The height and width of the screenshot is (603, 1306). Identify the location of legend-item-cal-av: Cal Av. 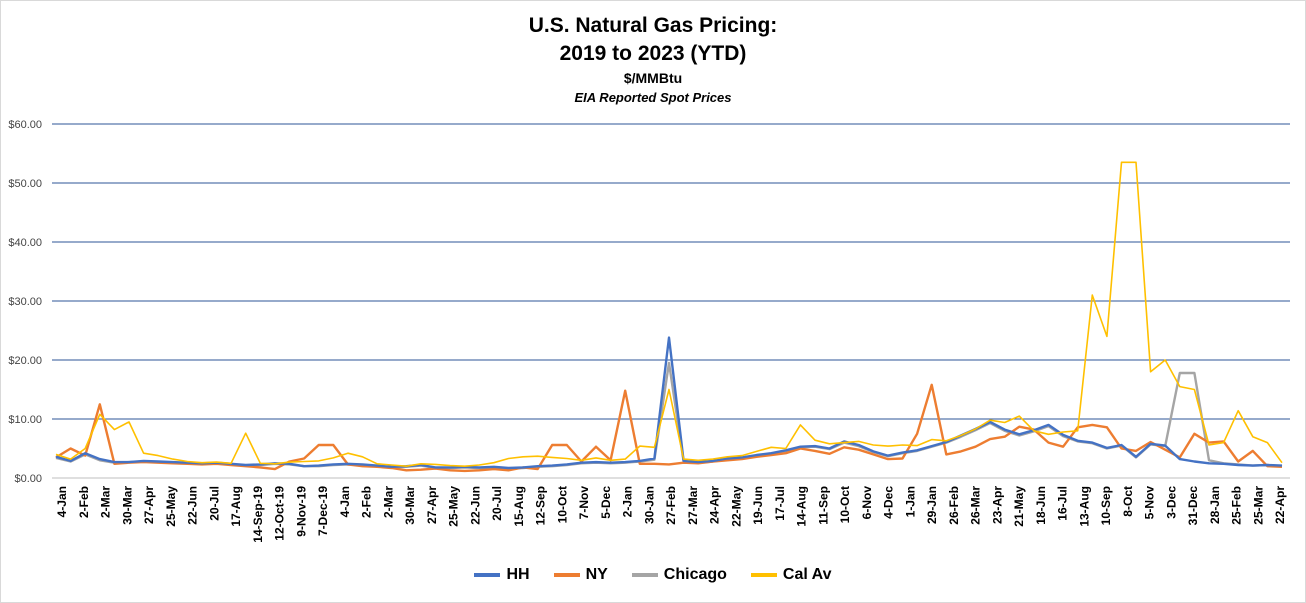
(791, 575).